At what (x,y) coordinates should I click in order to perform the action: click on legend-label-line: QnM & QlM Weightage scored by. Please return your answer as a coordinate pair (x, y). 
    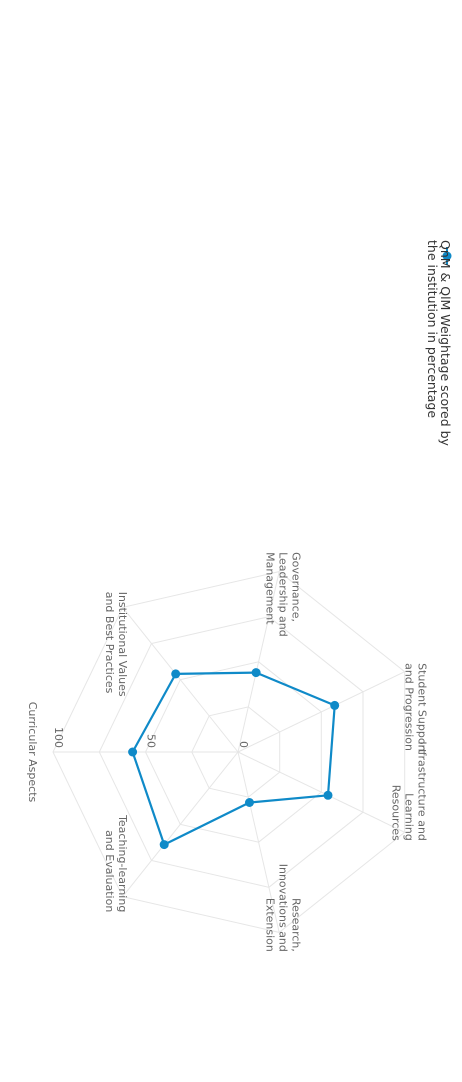
    Looking at the image, I should click on (445, 343).